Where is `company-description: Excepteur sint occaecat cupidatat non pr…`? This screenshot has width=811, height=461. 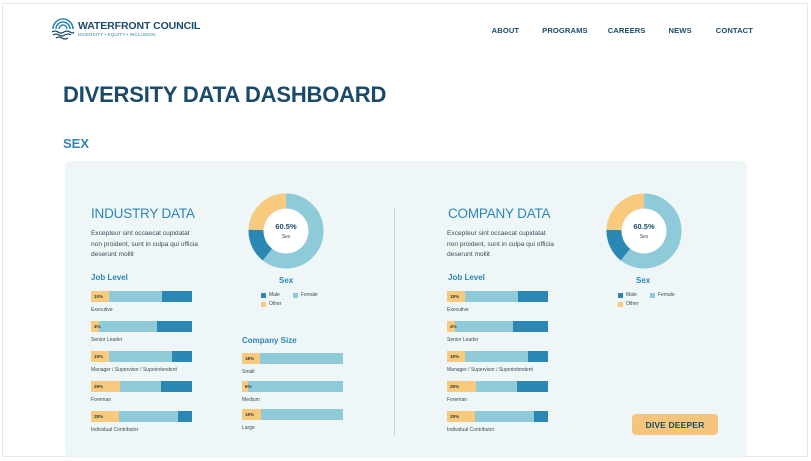
company-description: Excepteur sint occaecat cupidatat non pr… is located at coordinates (500, 244).